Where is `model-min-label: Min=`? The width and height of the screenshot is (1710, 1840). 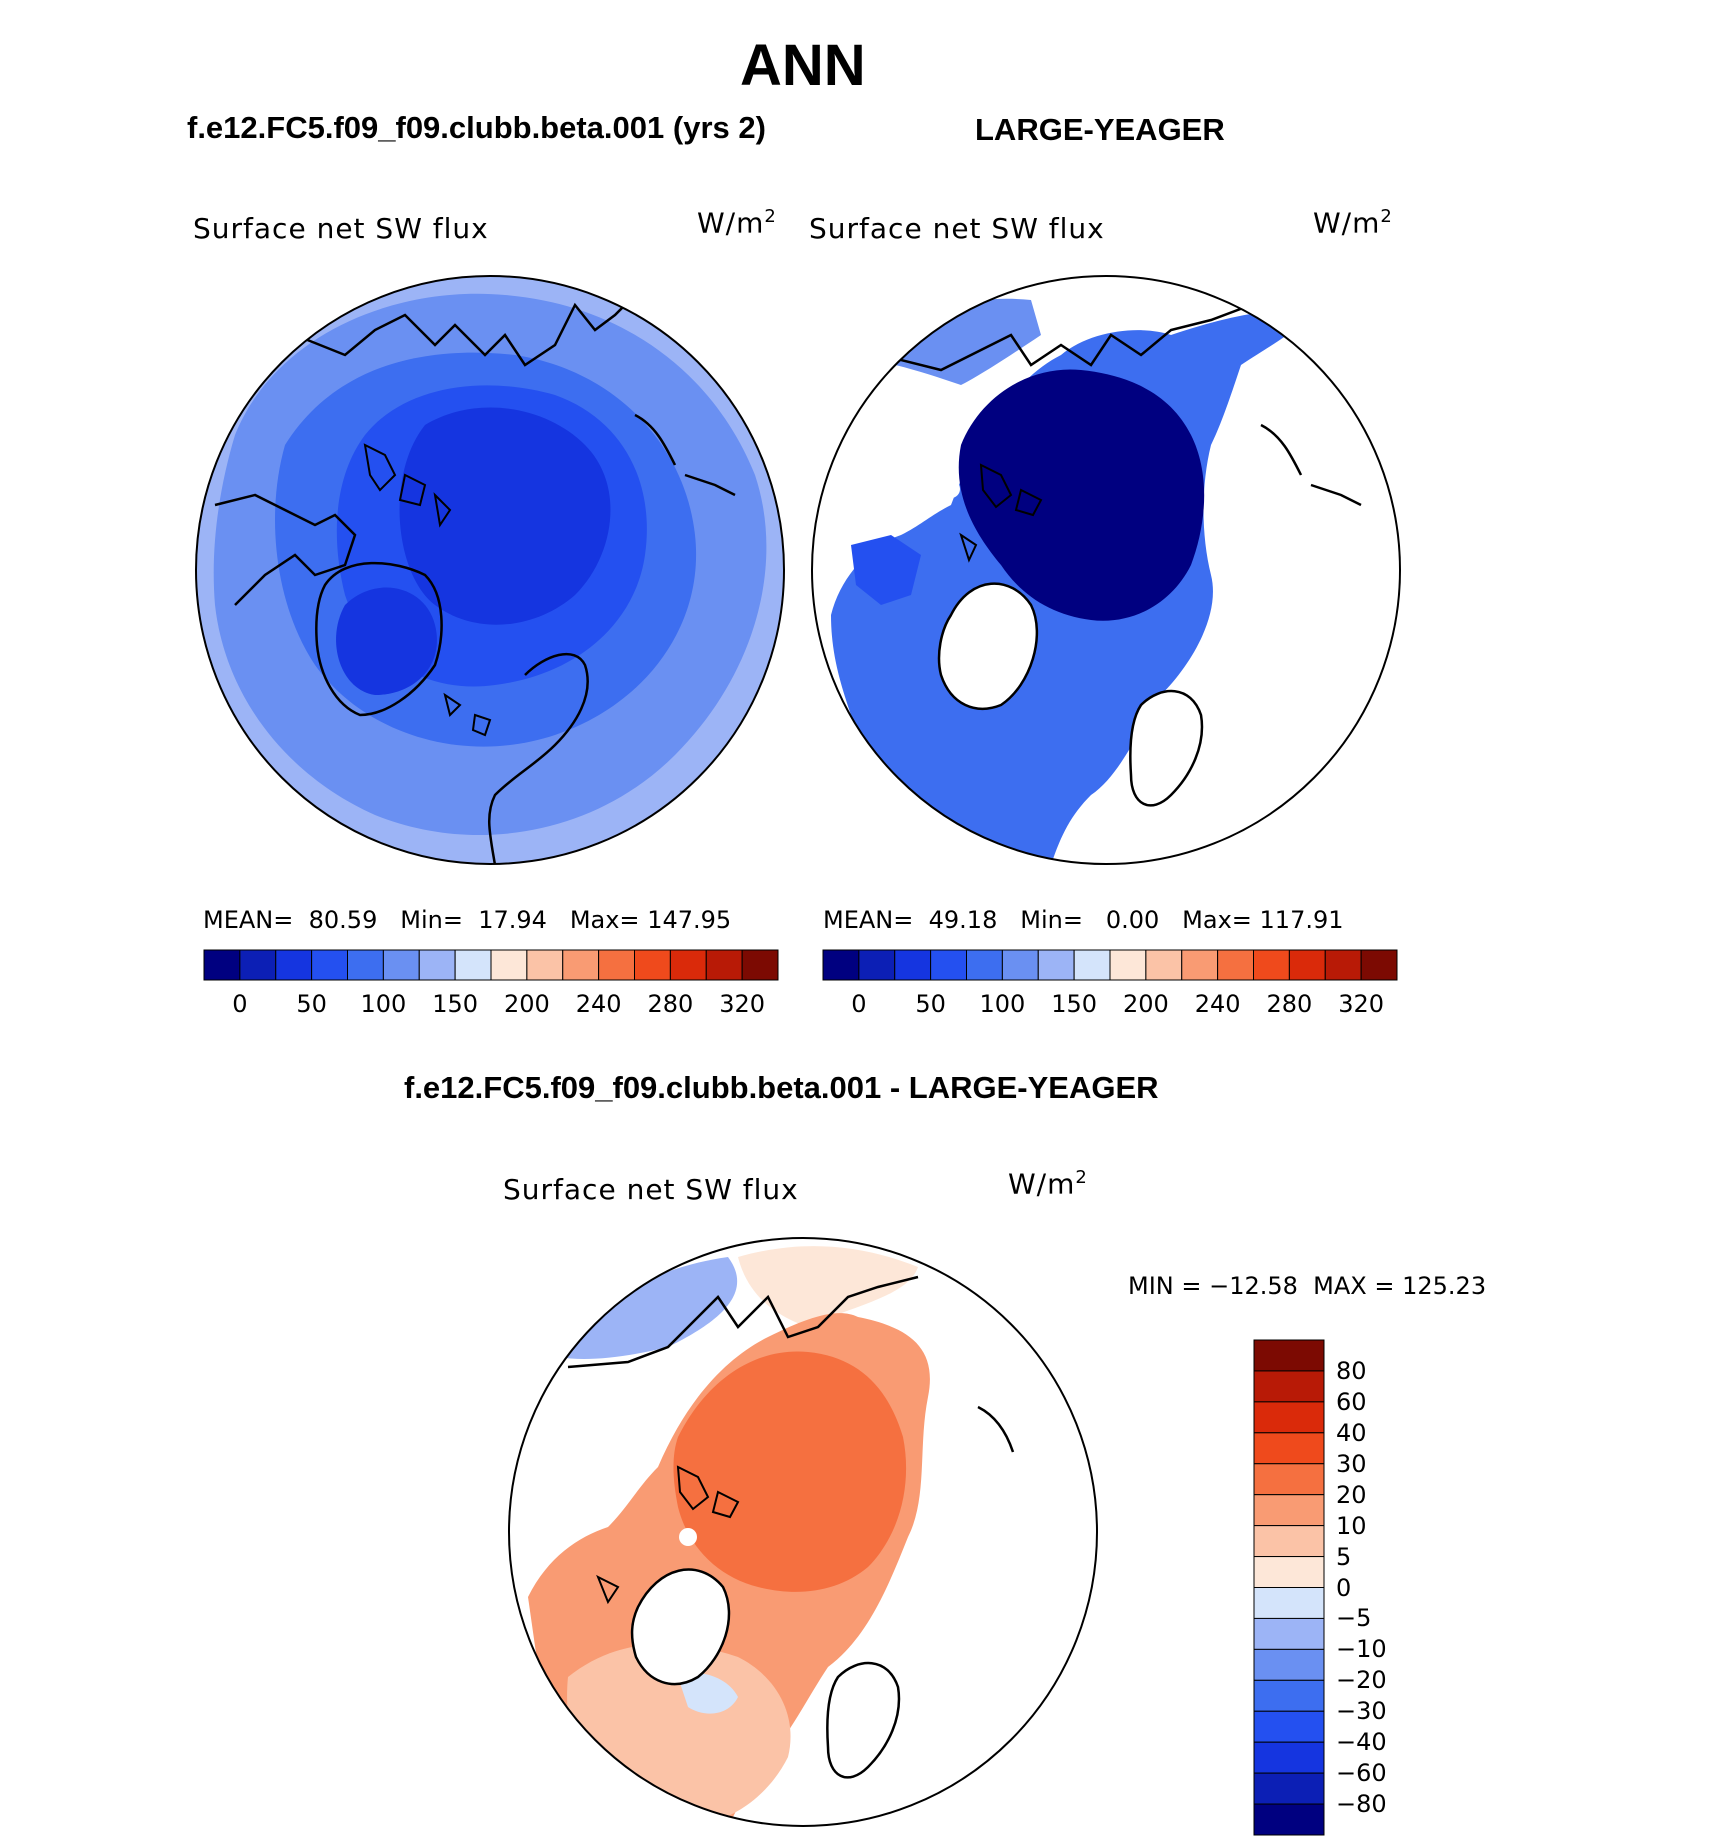
model-min-label: Min= is located at coordinates (431, 920).